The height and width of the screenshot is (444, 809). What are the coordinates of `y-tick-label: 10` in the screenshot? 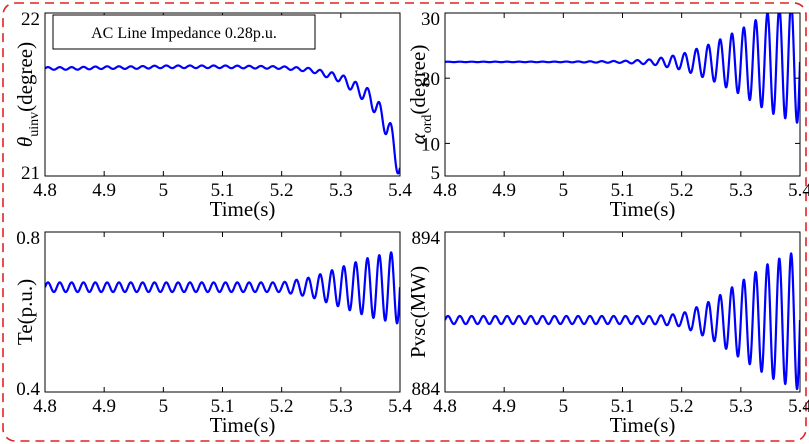 It's located at (430, 144).